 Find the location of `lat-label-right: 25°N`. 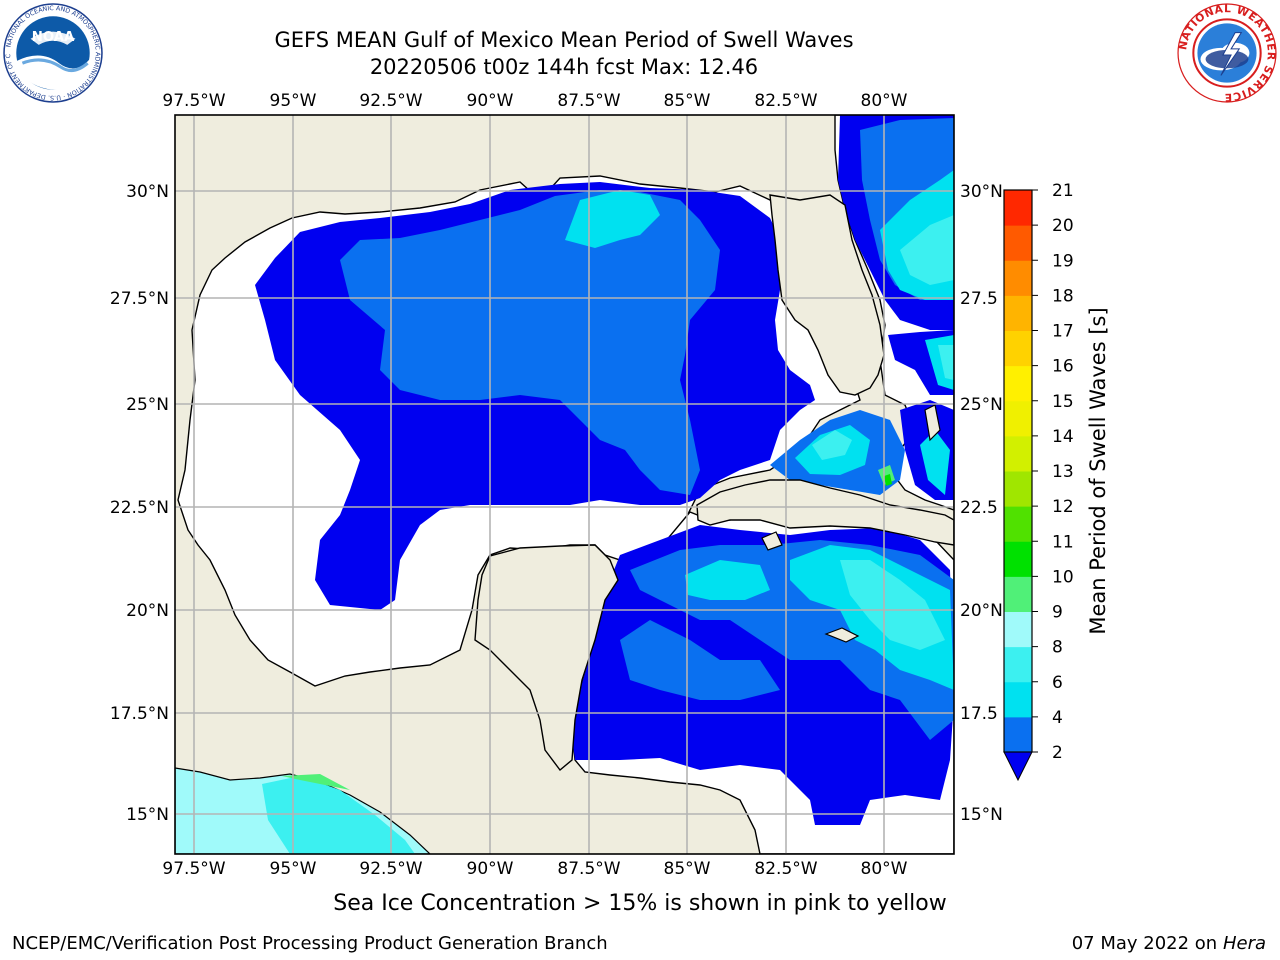

lat-label-right: 25°N is located at coordinates (981, 405).